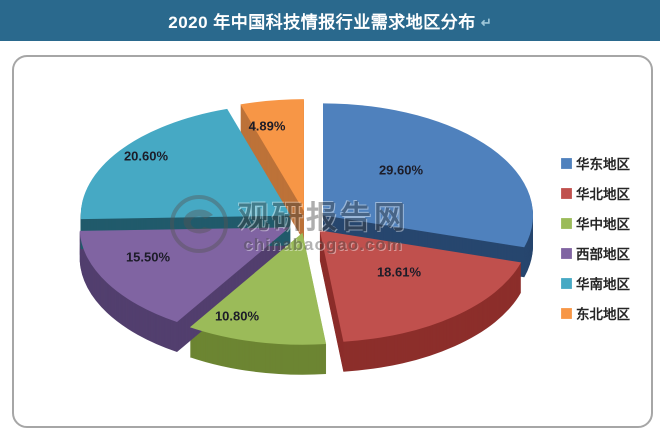 The image size is (660, 437). I want to click on legend-item-1: 华北地区, so click(595, 193).